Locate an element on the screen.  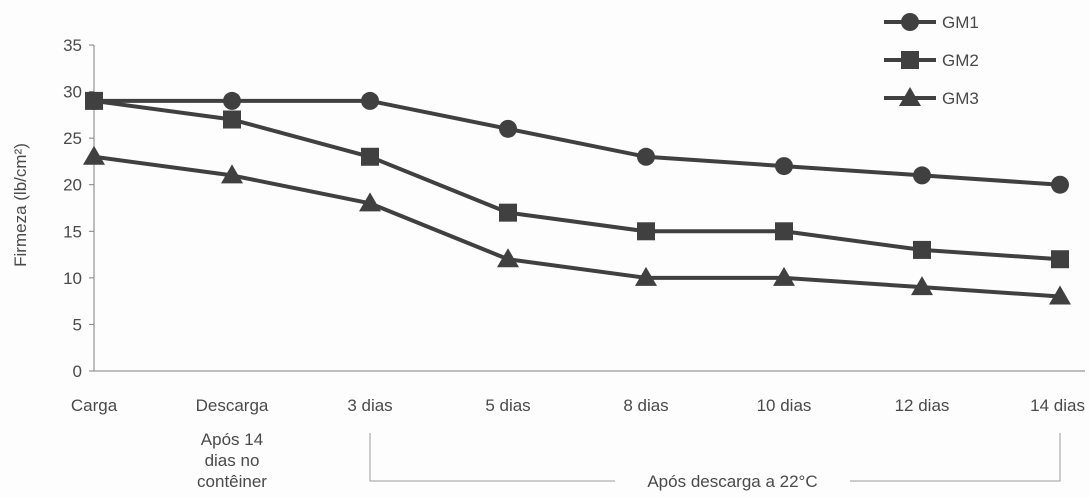
x-tick-label: 8 dias is located at coordinates (645, 405).